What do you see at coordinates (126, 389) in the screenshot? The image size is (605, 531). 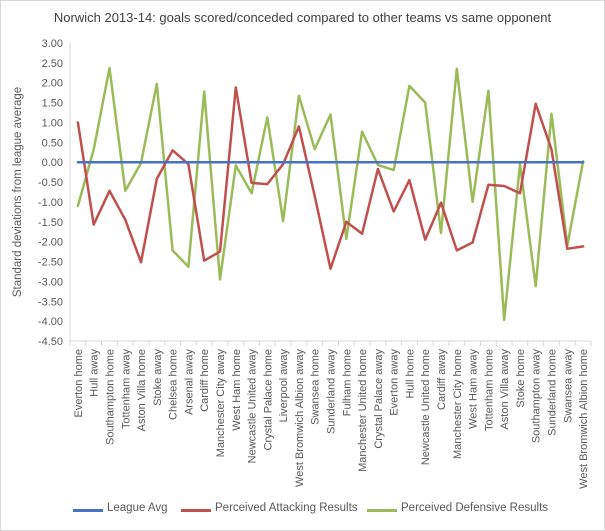 I see `x-tick-label: Tottenham away` at bounding box center [126, 389].